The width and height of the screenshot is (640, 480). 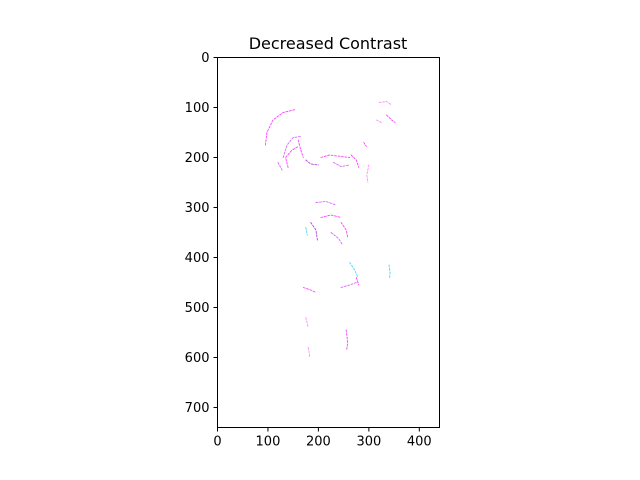 I want to click on y-tick-label: 400, so click(x=197, y=258).